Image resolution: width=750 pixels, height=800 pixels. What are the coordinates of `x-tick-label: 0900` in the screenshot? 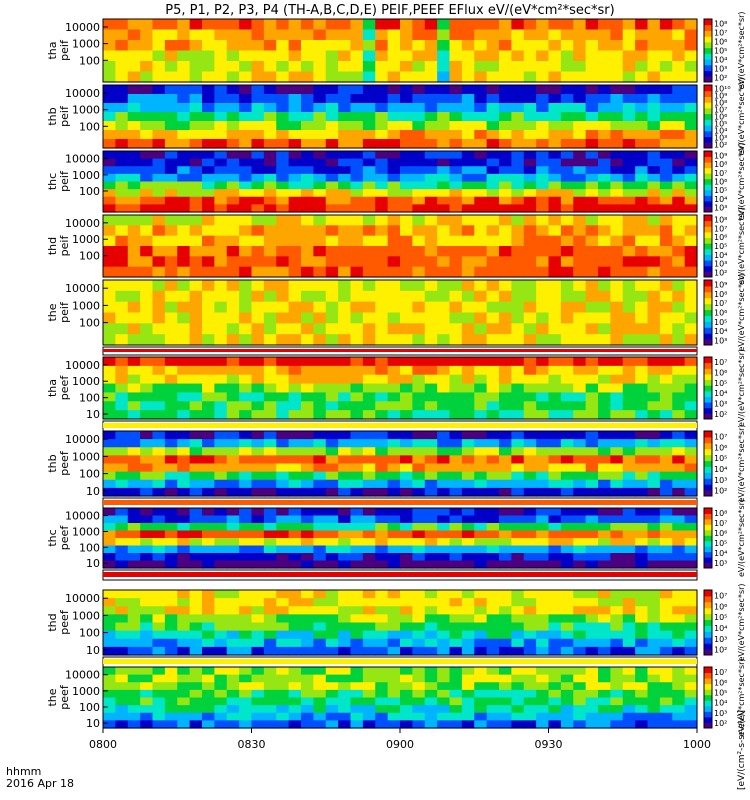 It's located at (400, 744).